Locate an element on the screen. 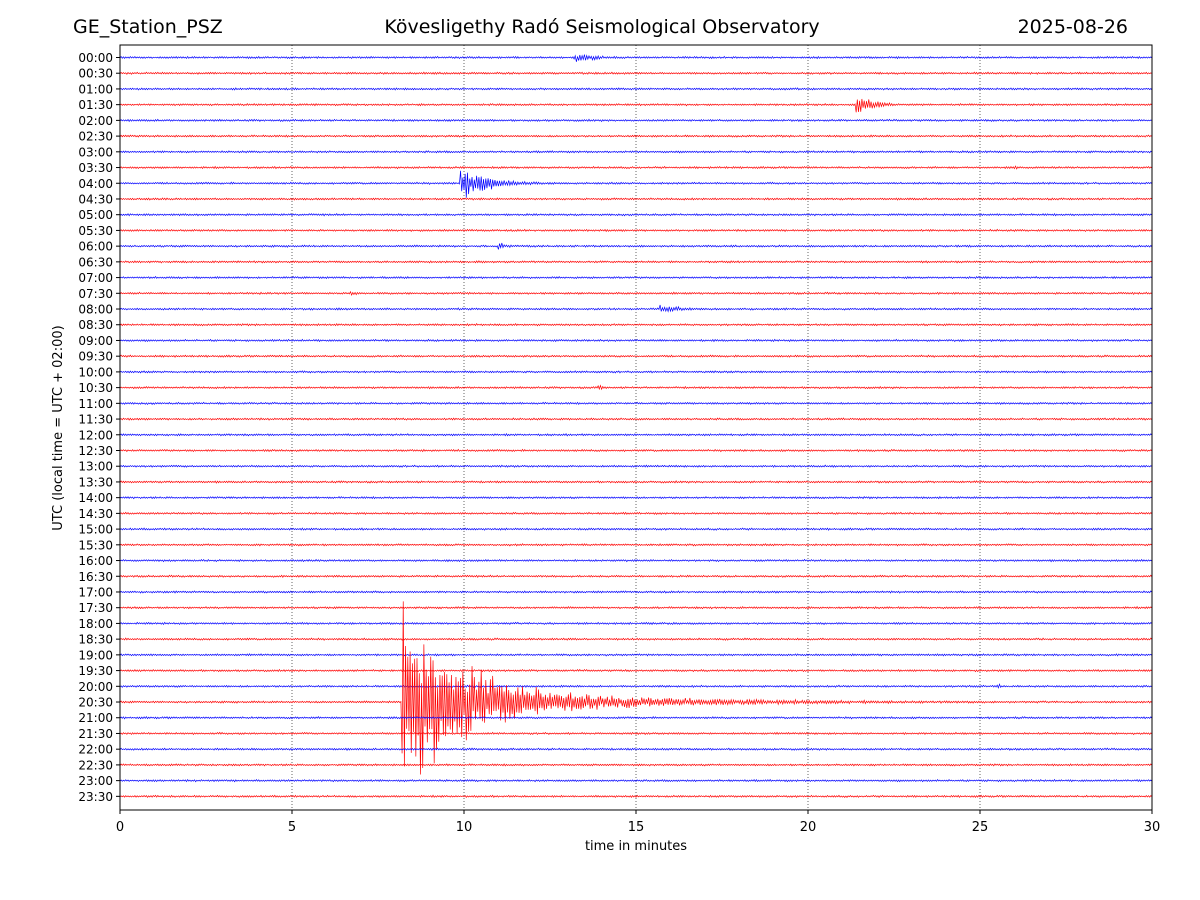 This screenshot has height=900, width=1200. y-tick-label: 02:30 is located at coordinates (95, 137).